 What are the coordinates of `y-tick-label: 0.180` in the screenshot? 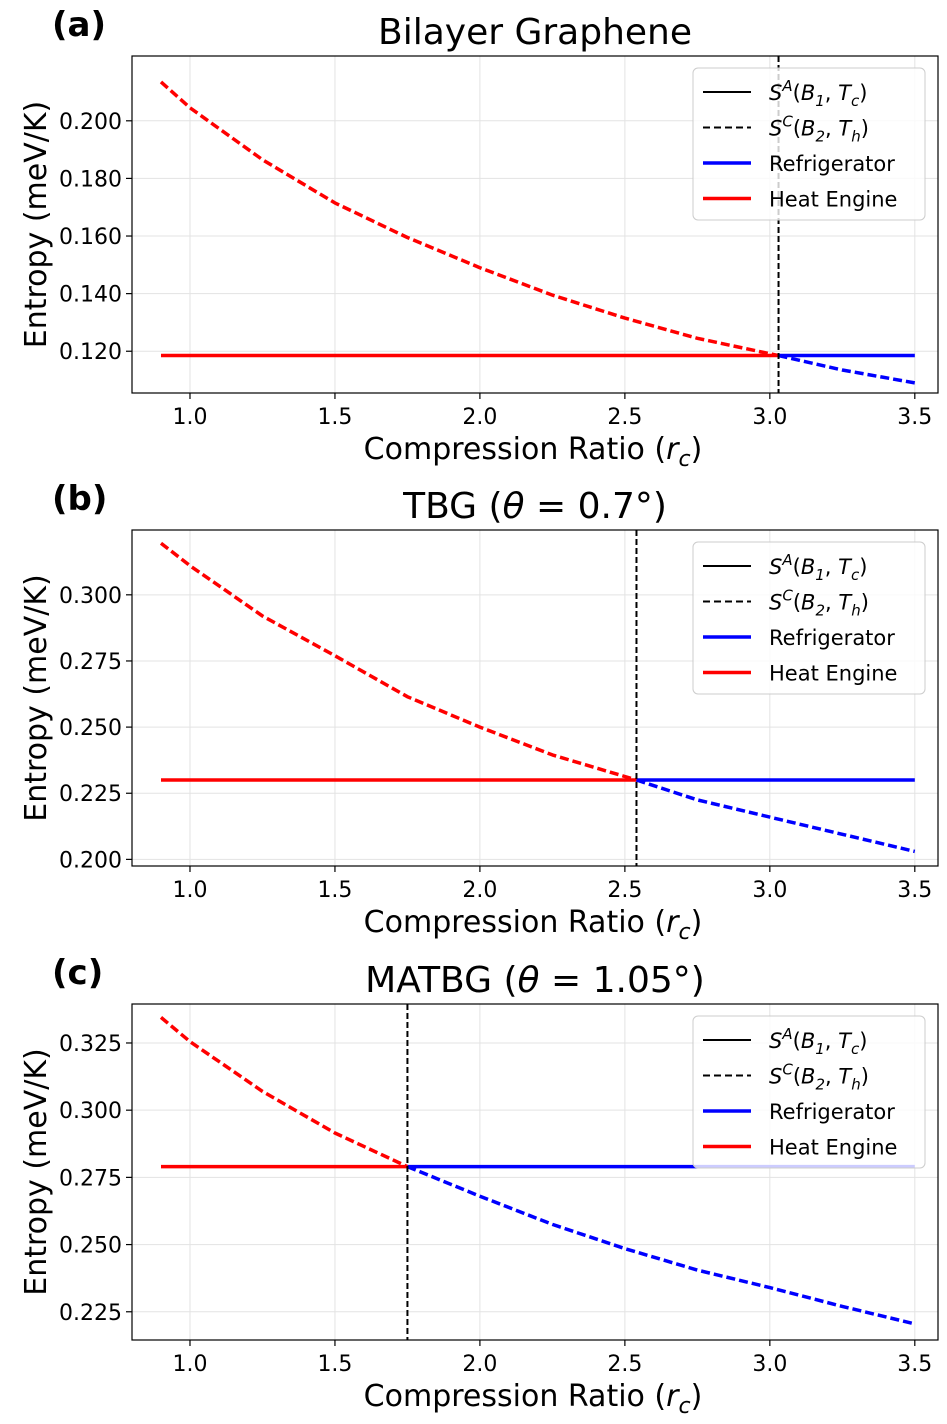 It's located at (90, 179).